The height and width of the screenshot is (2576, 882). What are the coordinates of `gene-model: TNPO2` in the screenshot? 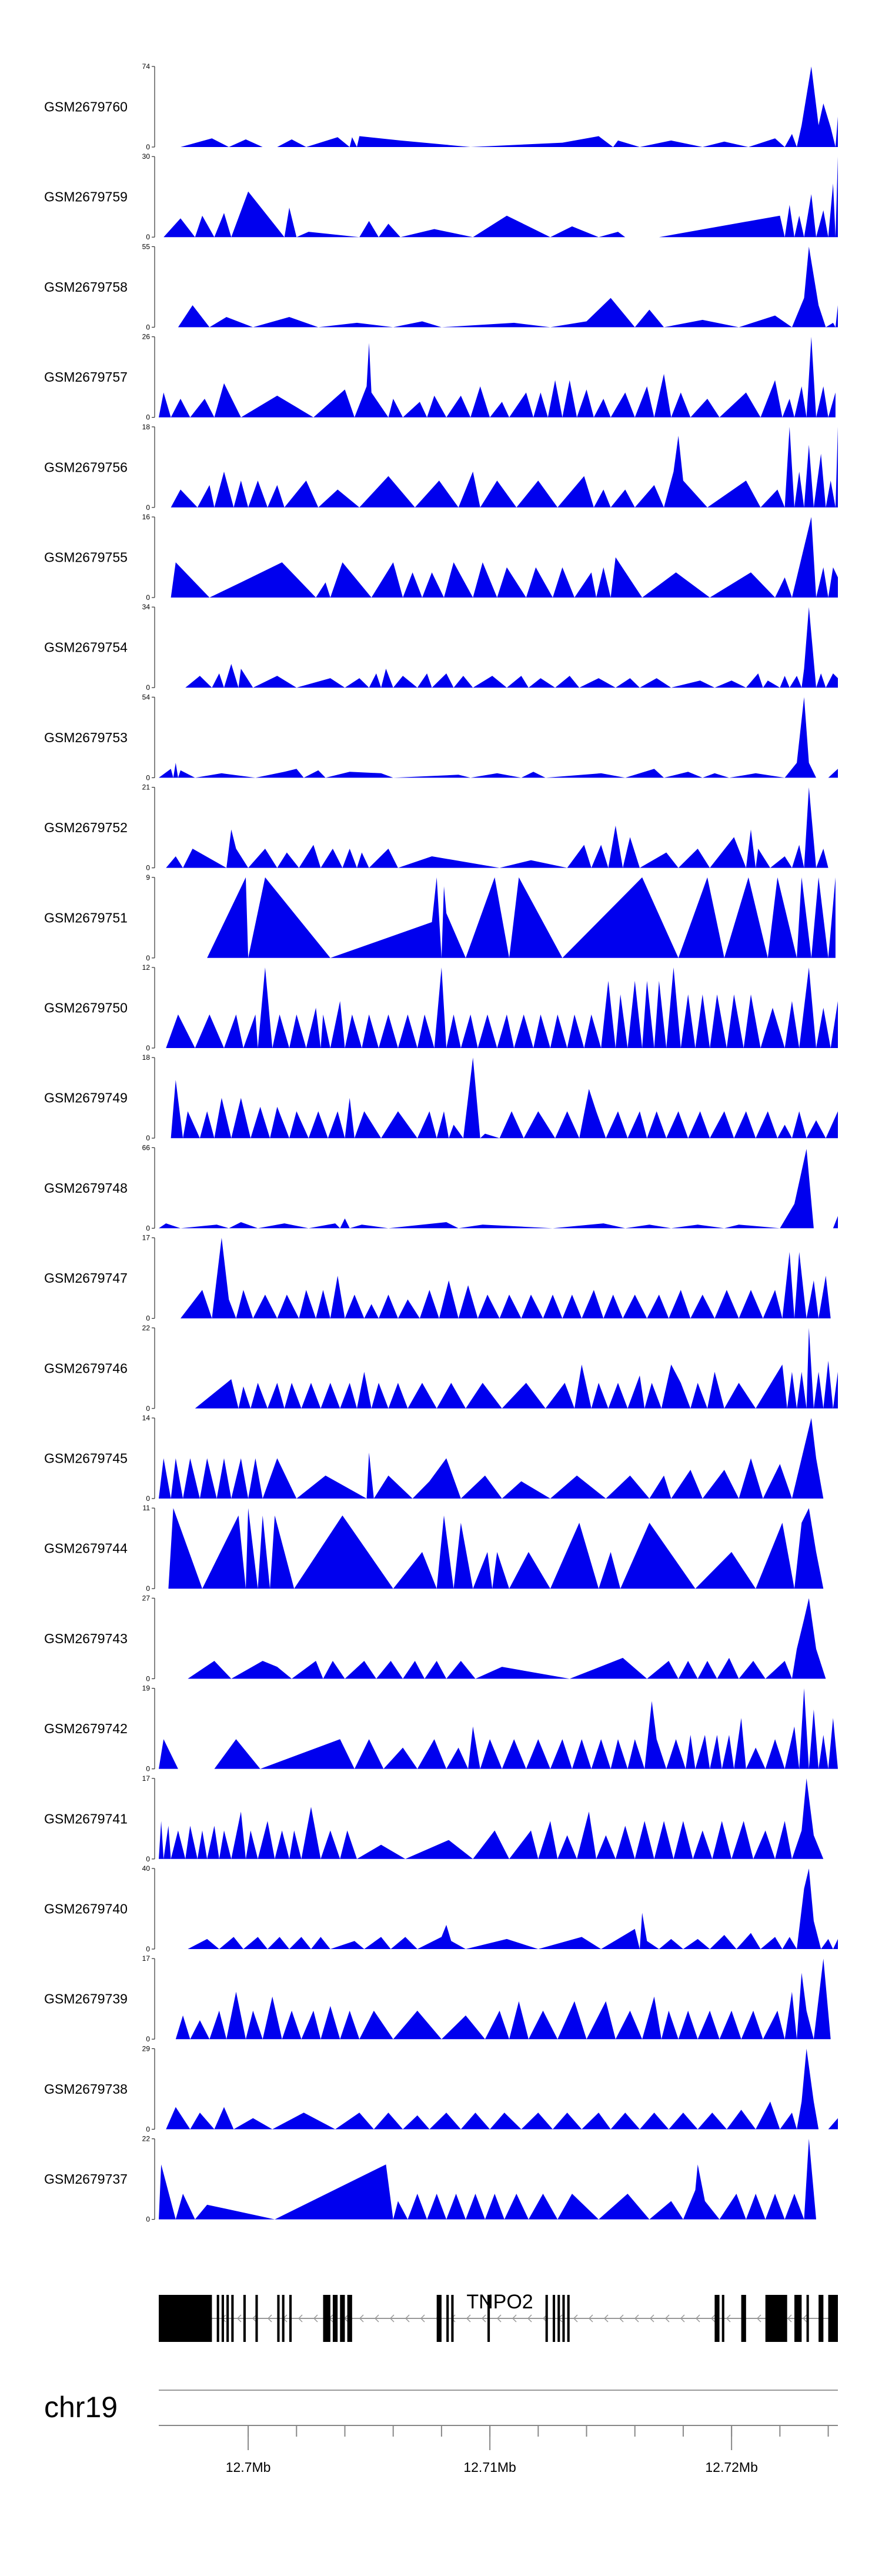 It's located at (498, 2316).